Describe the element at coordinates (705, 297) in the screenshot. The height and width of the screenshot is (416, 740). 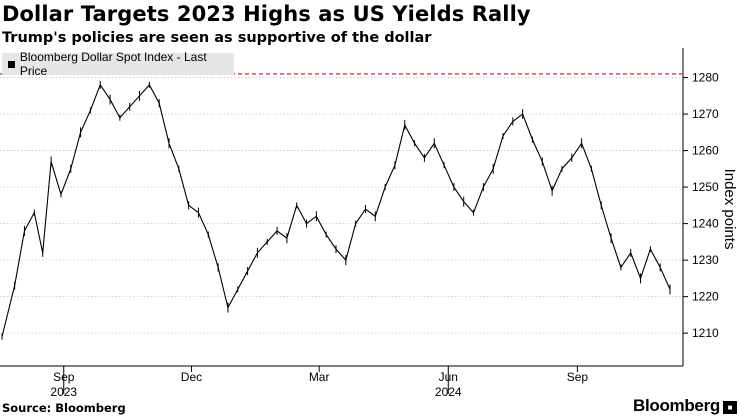
I see `y-tick-label: 1220` at that location.